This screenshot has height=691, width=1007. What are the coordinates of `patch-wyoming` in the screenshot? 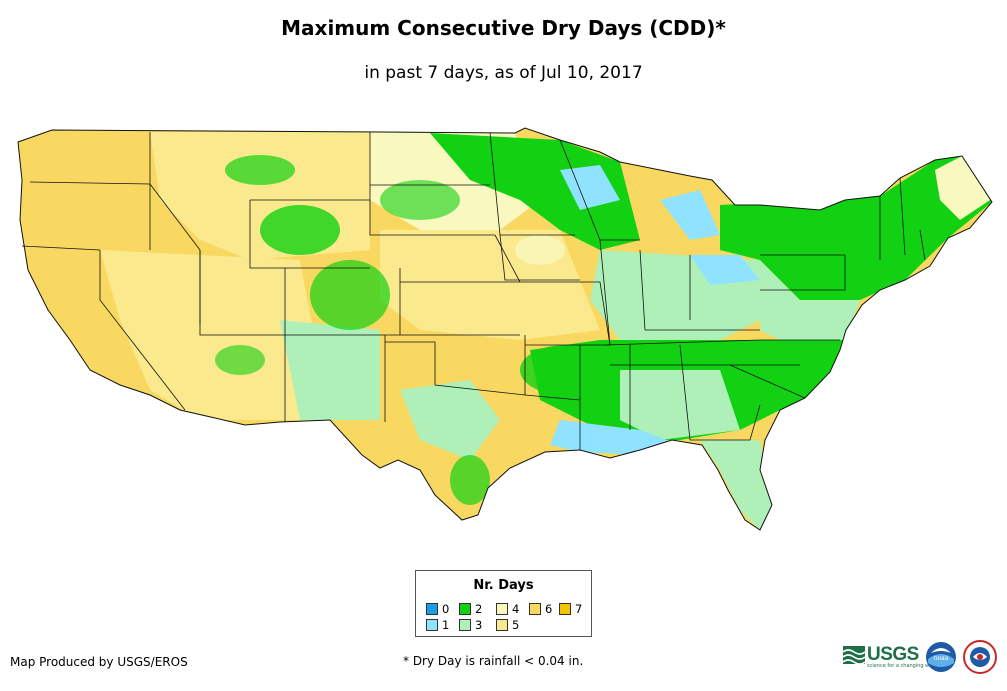 It's located at (300, 230).